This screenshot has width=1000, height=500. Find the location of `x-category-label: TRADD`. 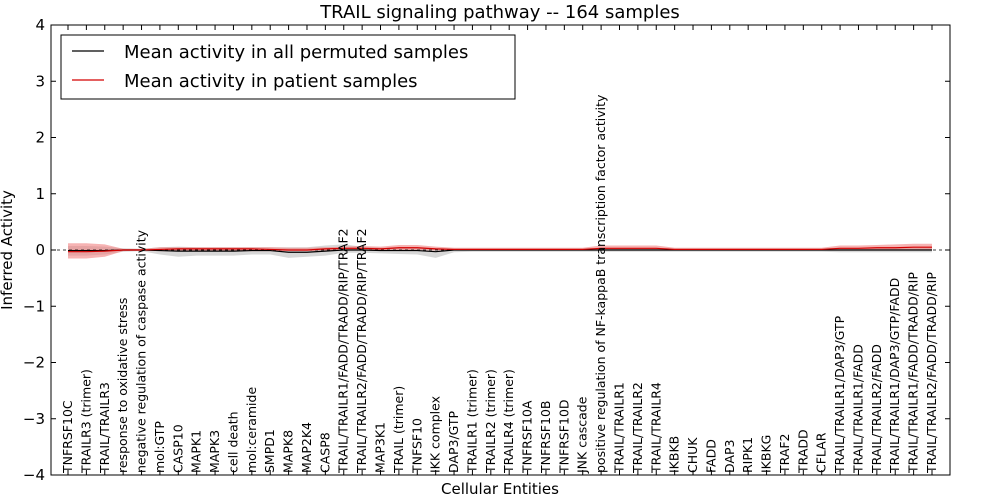

x-category-label: TRADD is located at coordinates (802, 451).